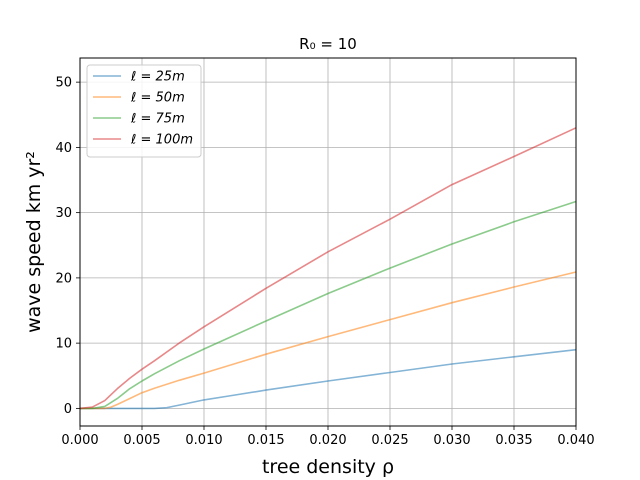  What do you see at coordinates (157, 77) in the screenshot?
I see `legend-label: ℓ = 25m` at bounding box center [157, 77].